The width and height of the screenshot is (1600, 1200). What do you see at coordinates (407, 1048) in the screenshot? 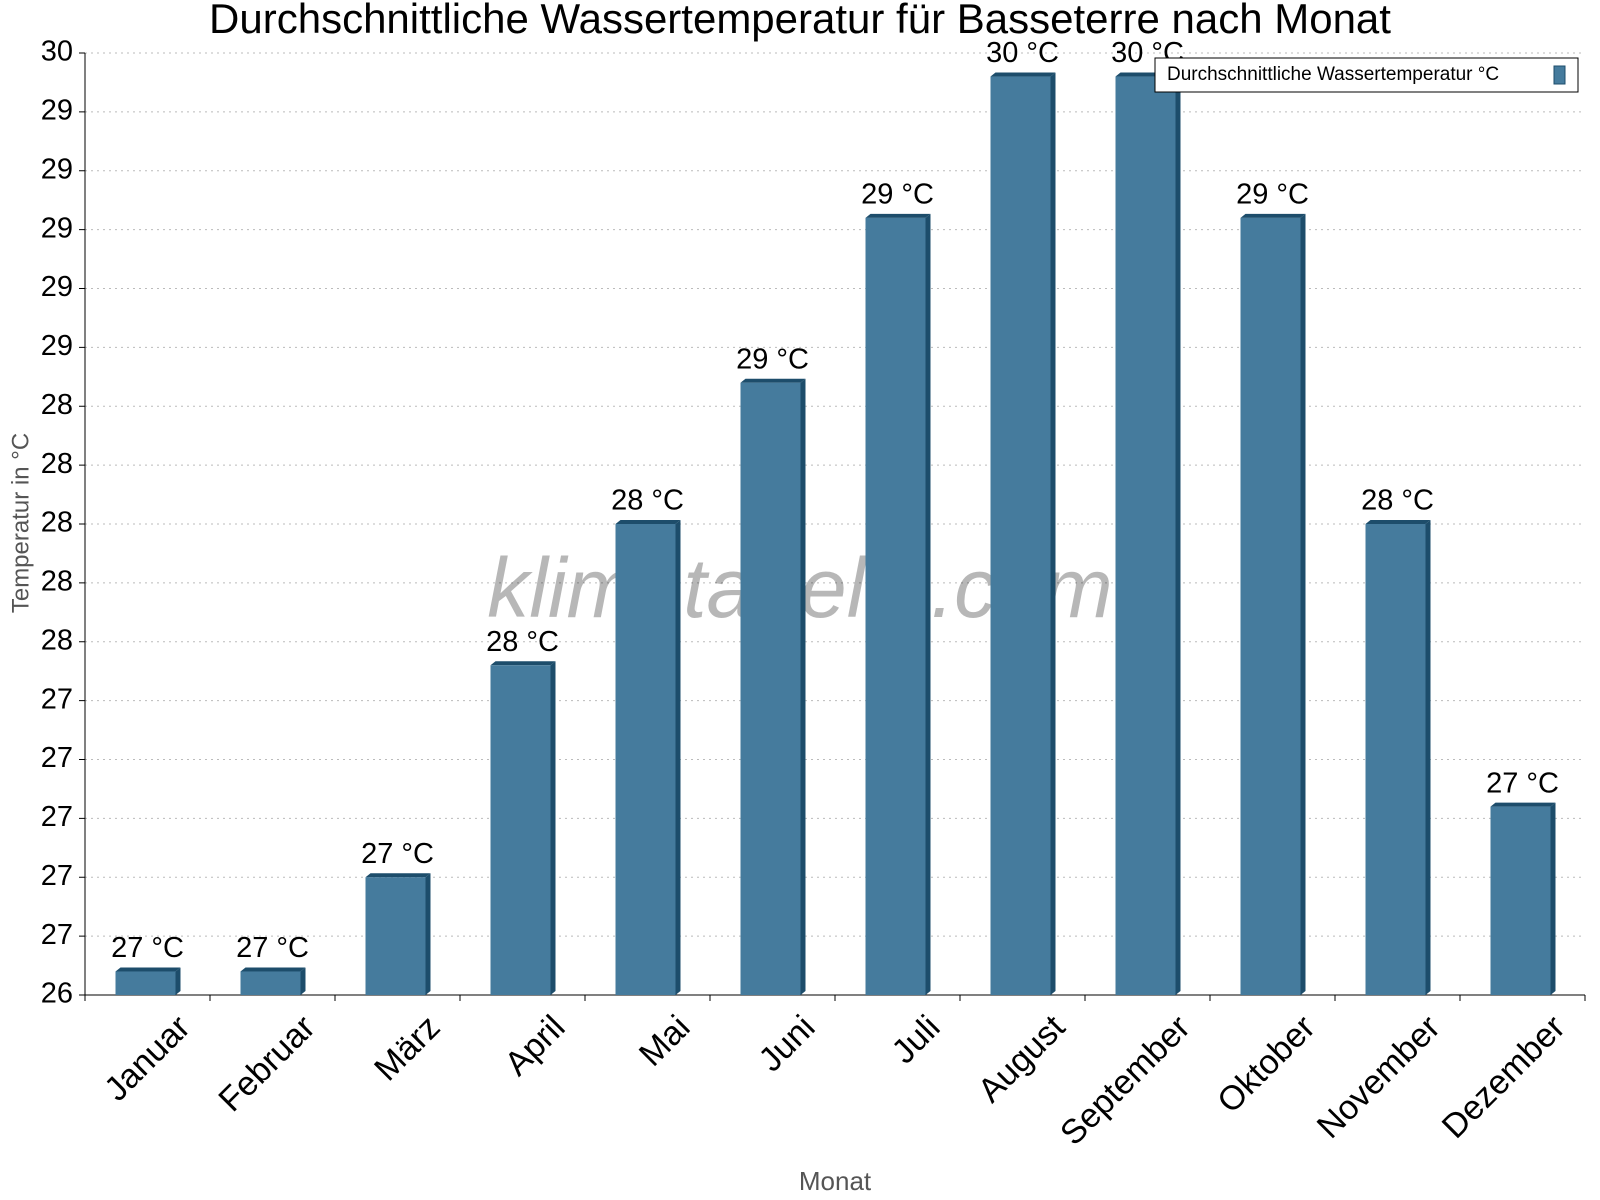
I see `x-tick-label: März` at bounding box center [407, 1048].